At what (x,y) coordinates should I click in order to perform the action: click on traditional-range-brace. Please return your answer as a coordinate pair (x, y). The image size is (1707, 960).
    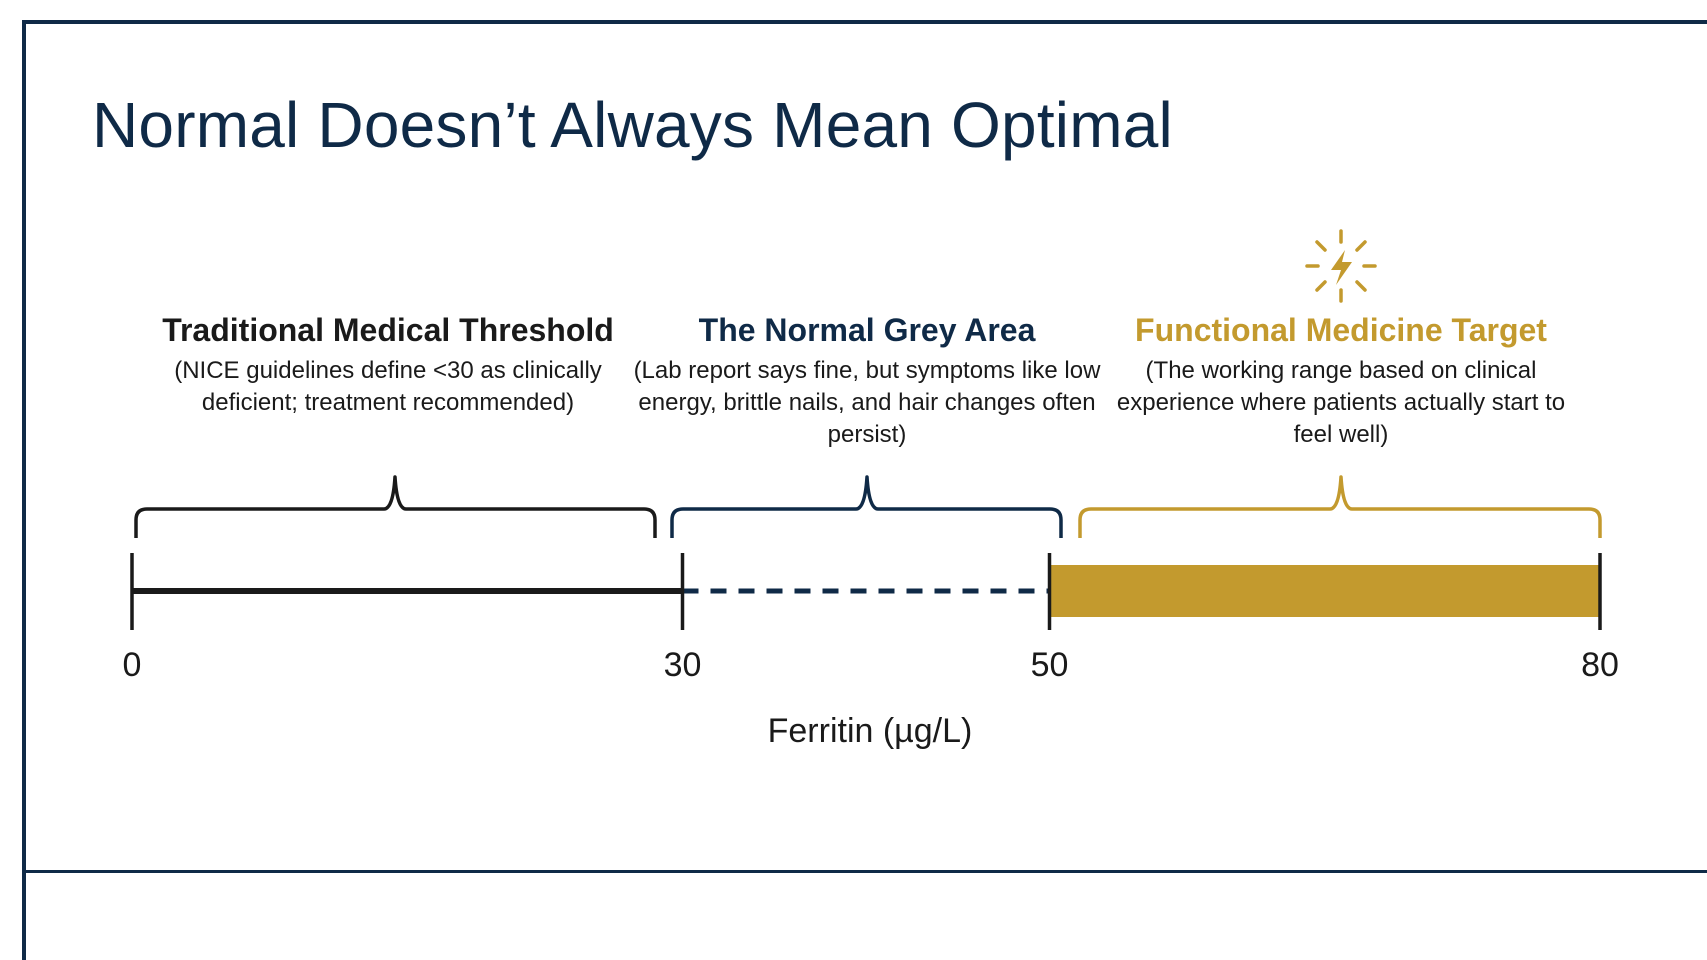
    Looking at the image, I should click on (395, 506).